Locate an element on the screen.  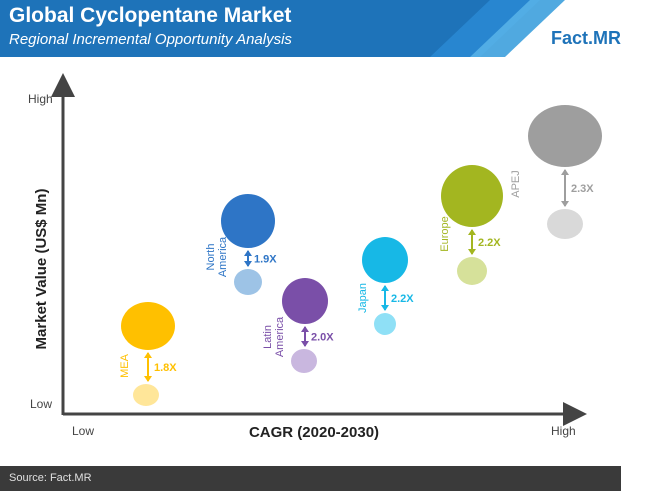
y-low-label: Low is located at coordinates (41, 404).